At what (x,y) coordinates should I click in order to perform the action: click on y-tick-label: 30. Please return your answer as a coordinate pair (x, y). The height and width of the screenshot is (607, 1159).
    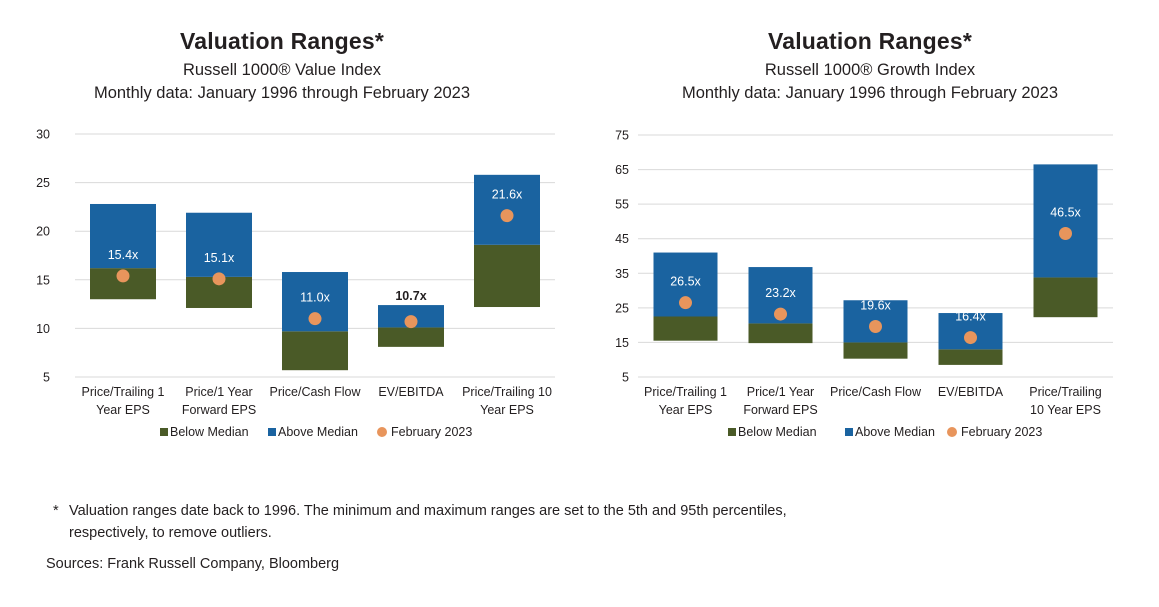
    Looking at the image, I should click on (43, 135).